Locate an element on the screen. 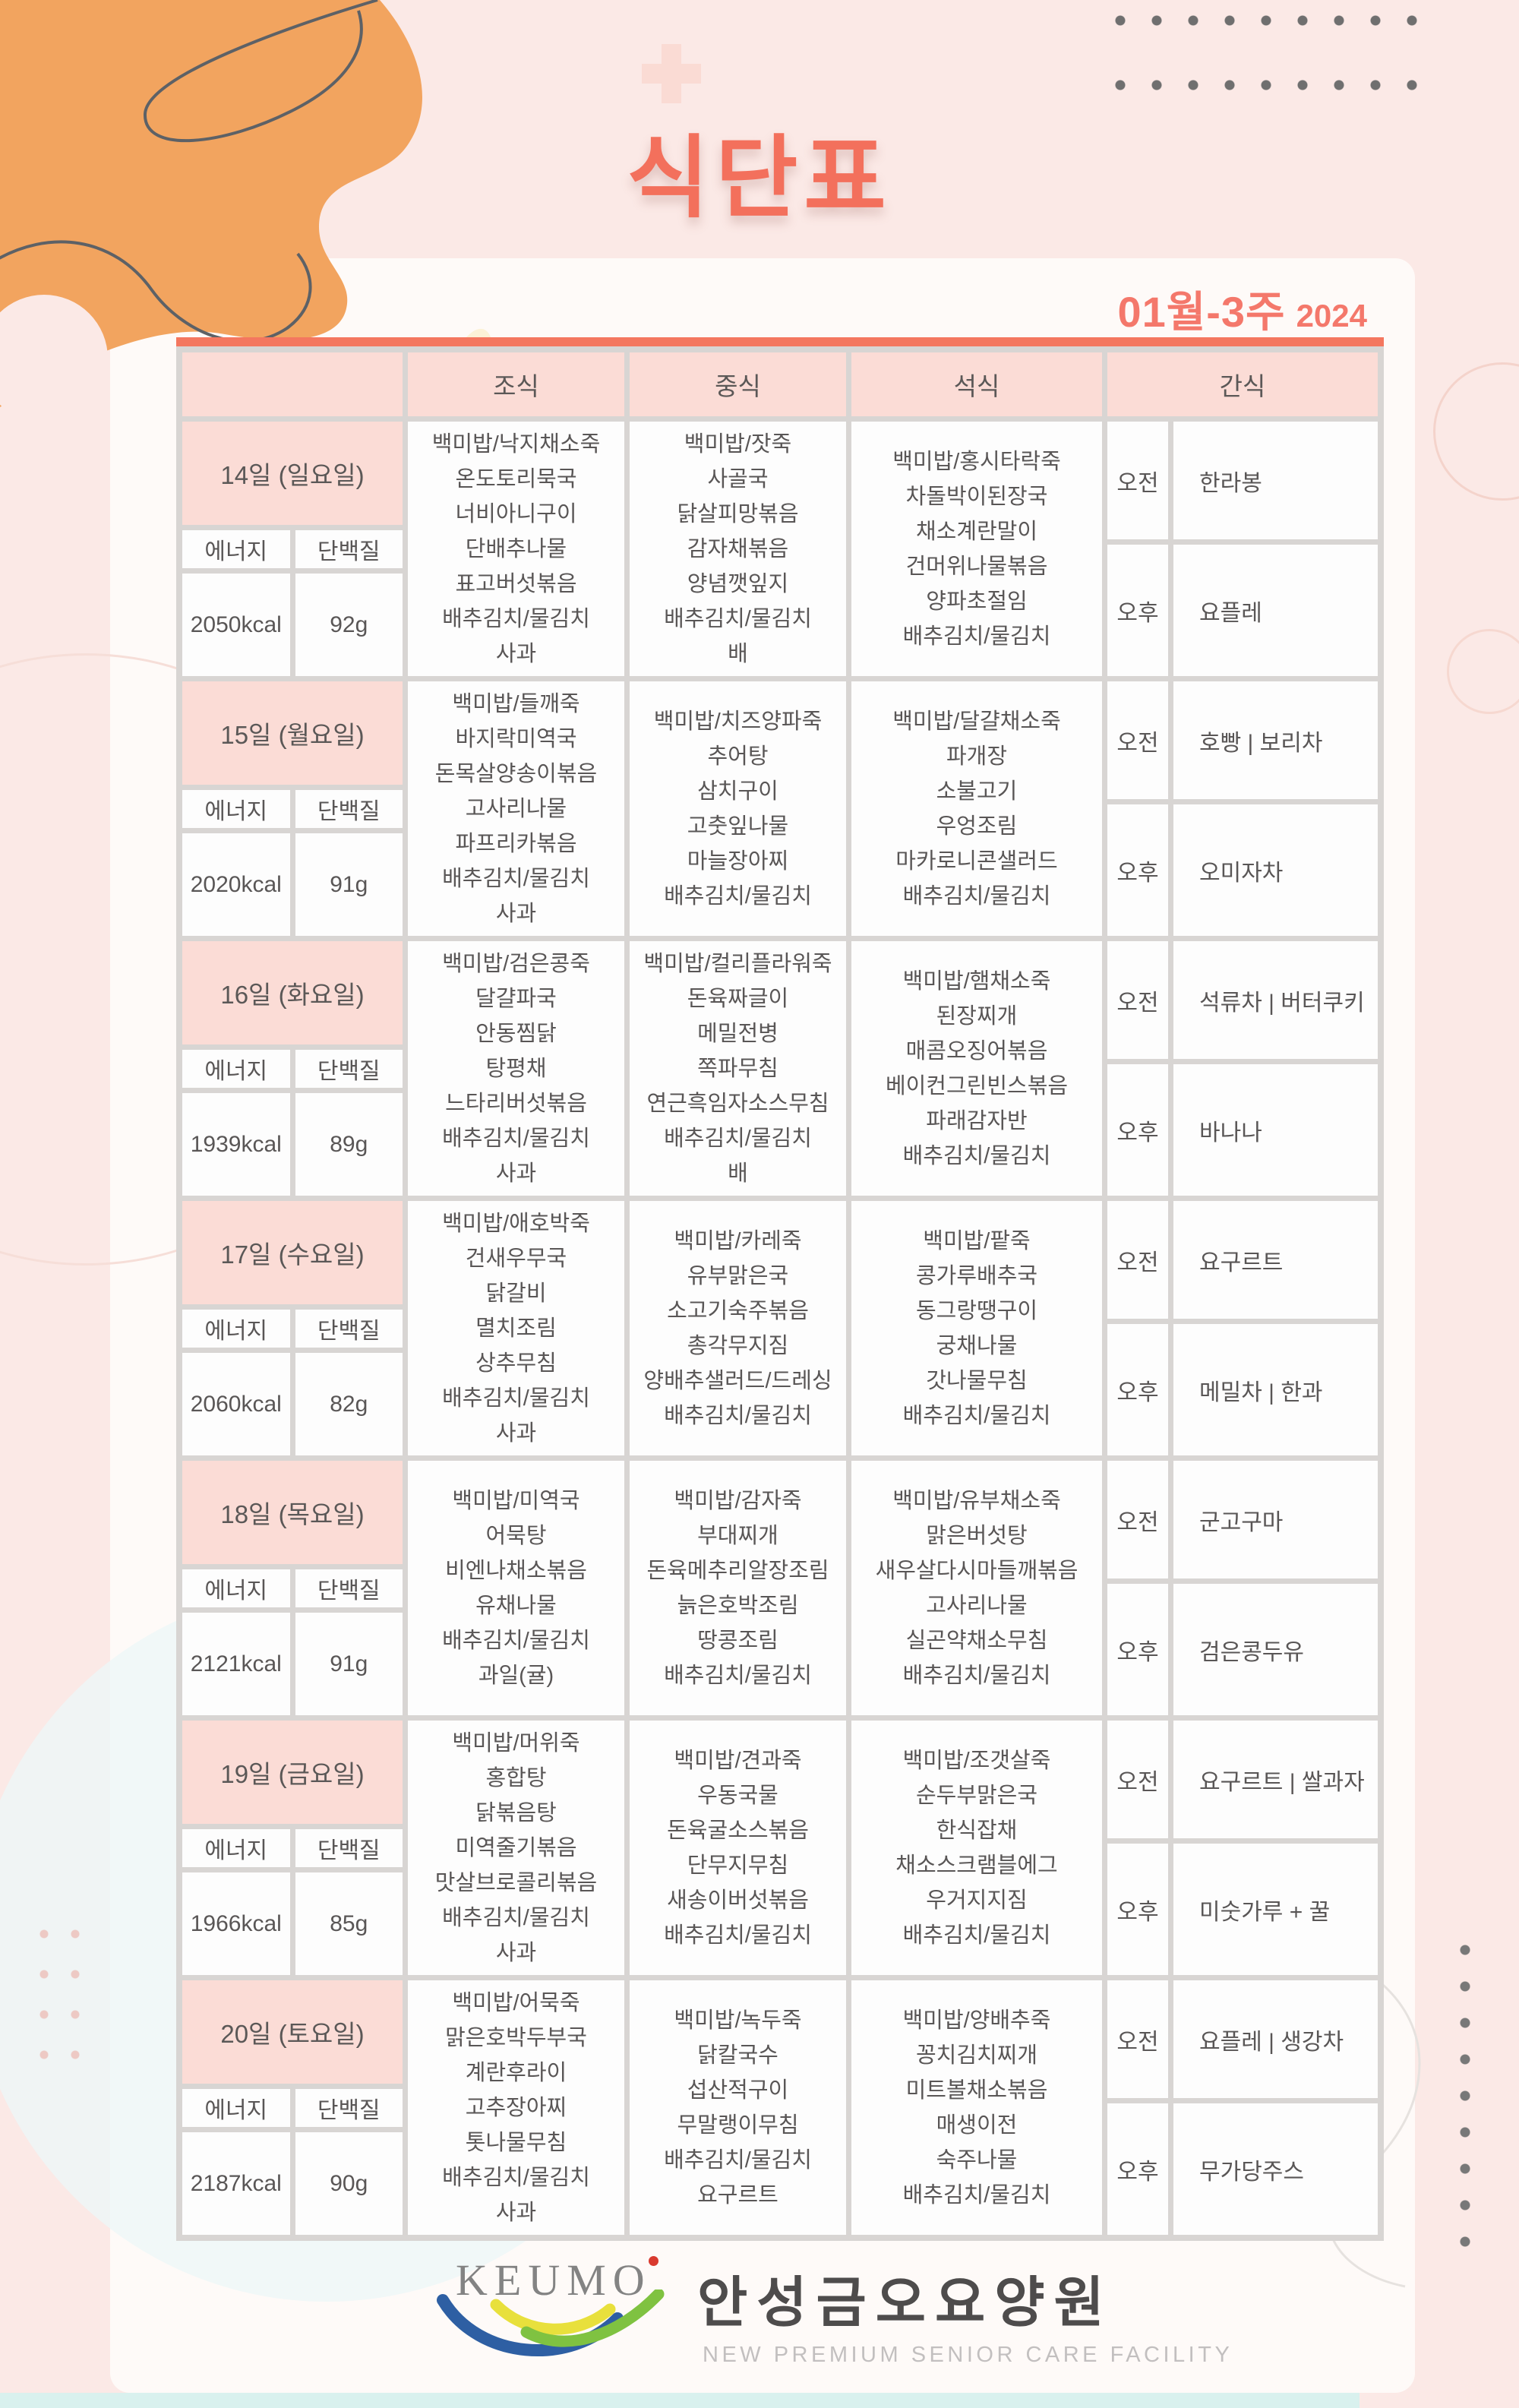 Image resolution: width=1519 pixels, height=2408 pixels. menu-item: 홍합탕 is located at coordinates (516, 1777).